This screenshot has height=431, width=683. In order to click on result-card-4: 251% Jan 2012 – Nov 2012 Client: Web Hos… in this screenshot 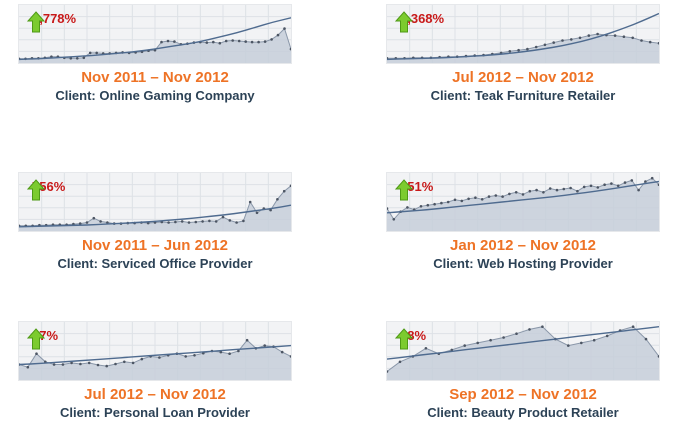, I will do `click(523, 221)`.